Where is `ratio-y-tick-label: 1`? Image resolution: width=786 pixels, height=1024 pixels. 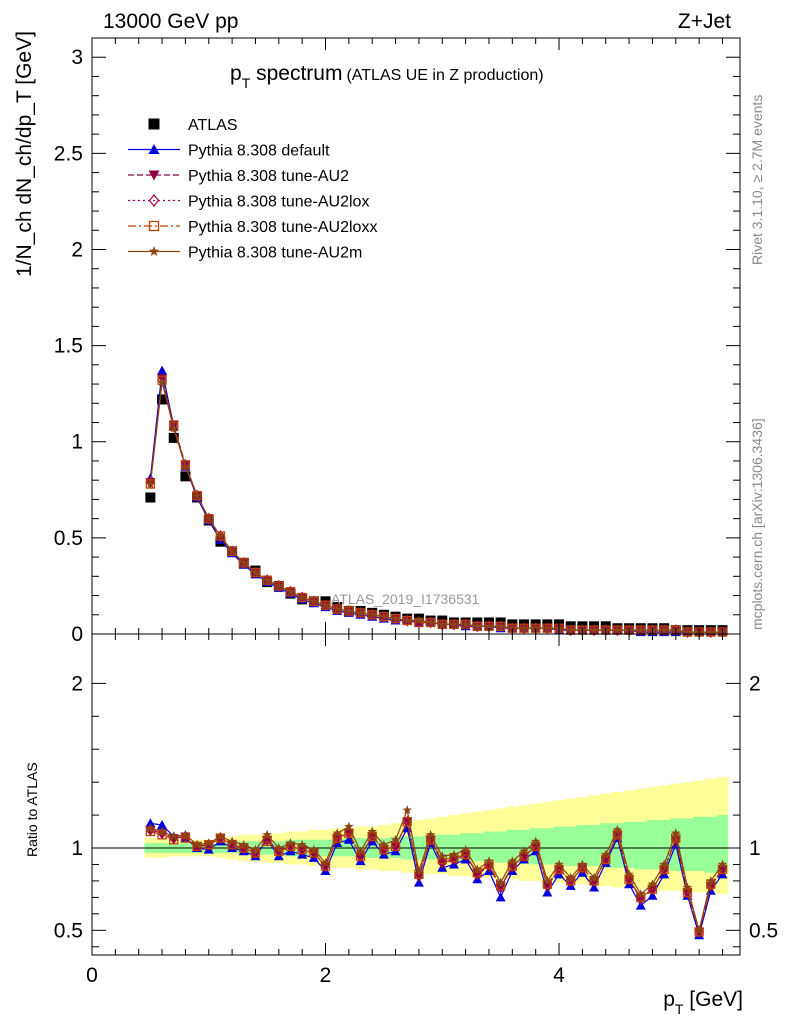
ratio-y-tick-label: 1 is located at coordinates (77, 848).